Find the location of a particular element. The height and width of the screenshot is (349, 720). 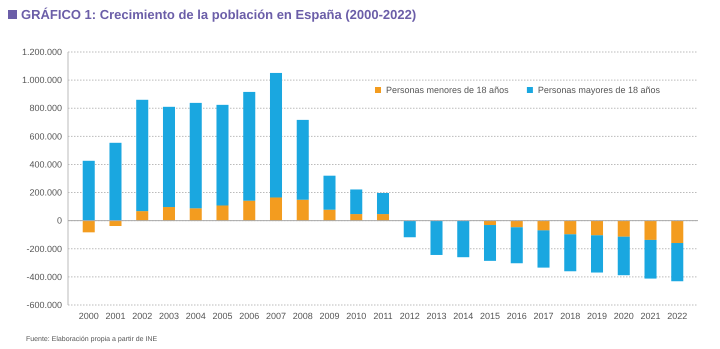

y-tick-label: -400.000 is located at coordinates (44, 277).